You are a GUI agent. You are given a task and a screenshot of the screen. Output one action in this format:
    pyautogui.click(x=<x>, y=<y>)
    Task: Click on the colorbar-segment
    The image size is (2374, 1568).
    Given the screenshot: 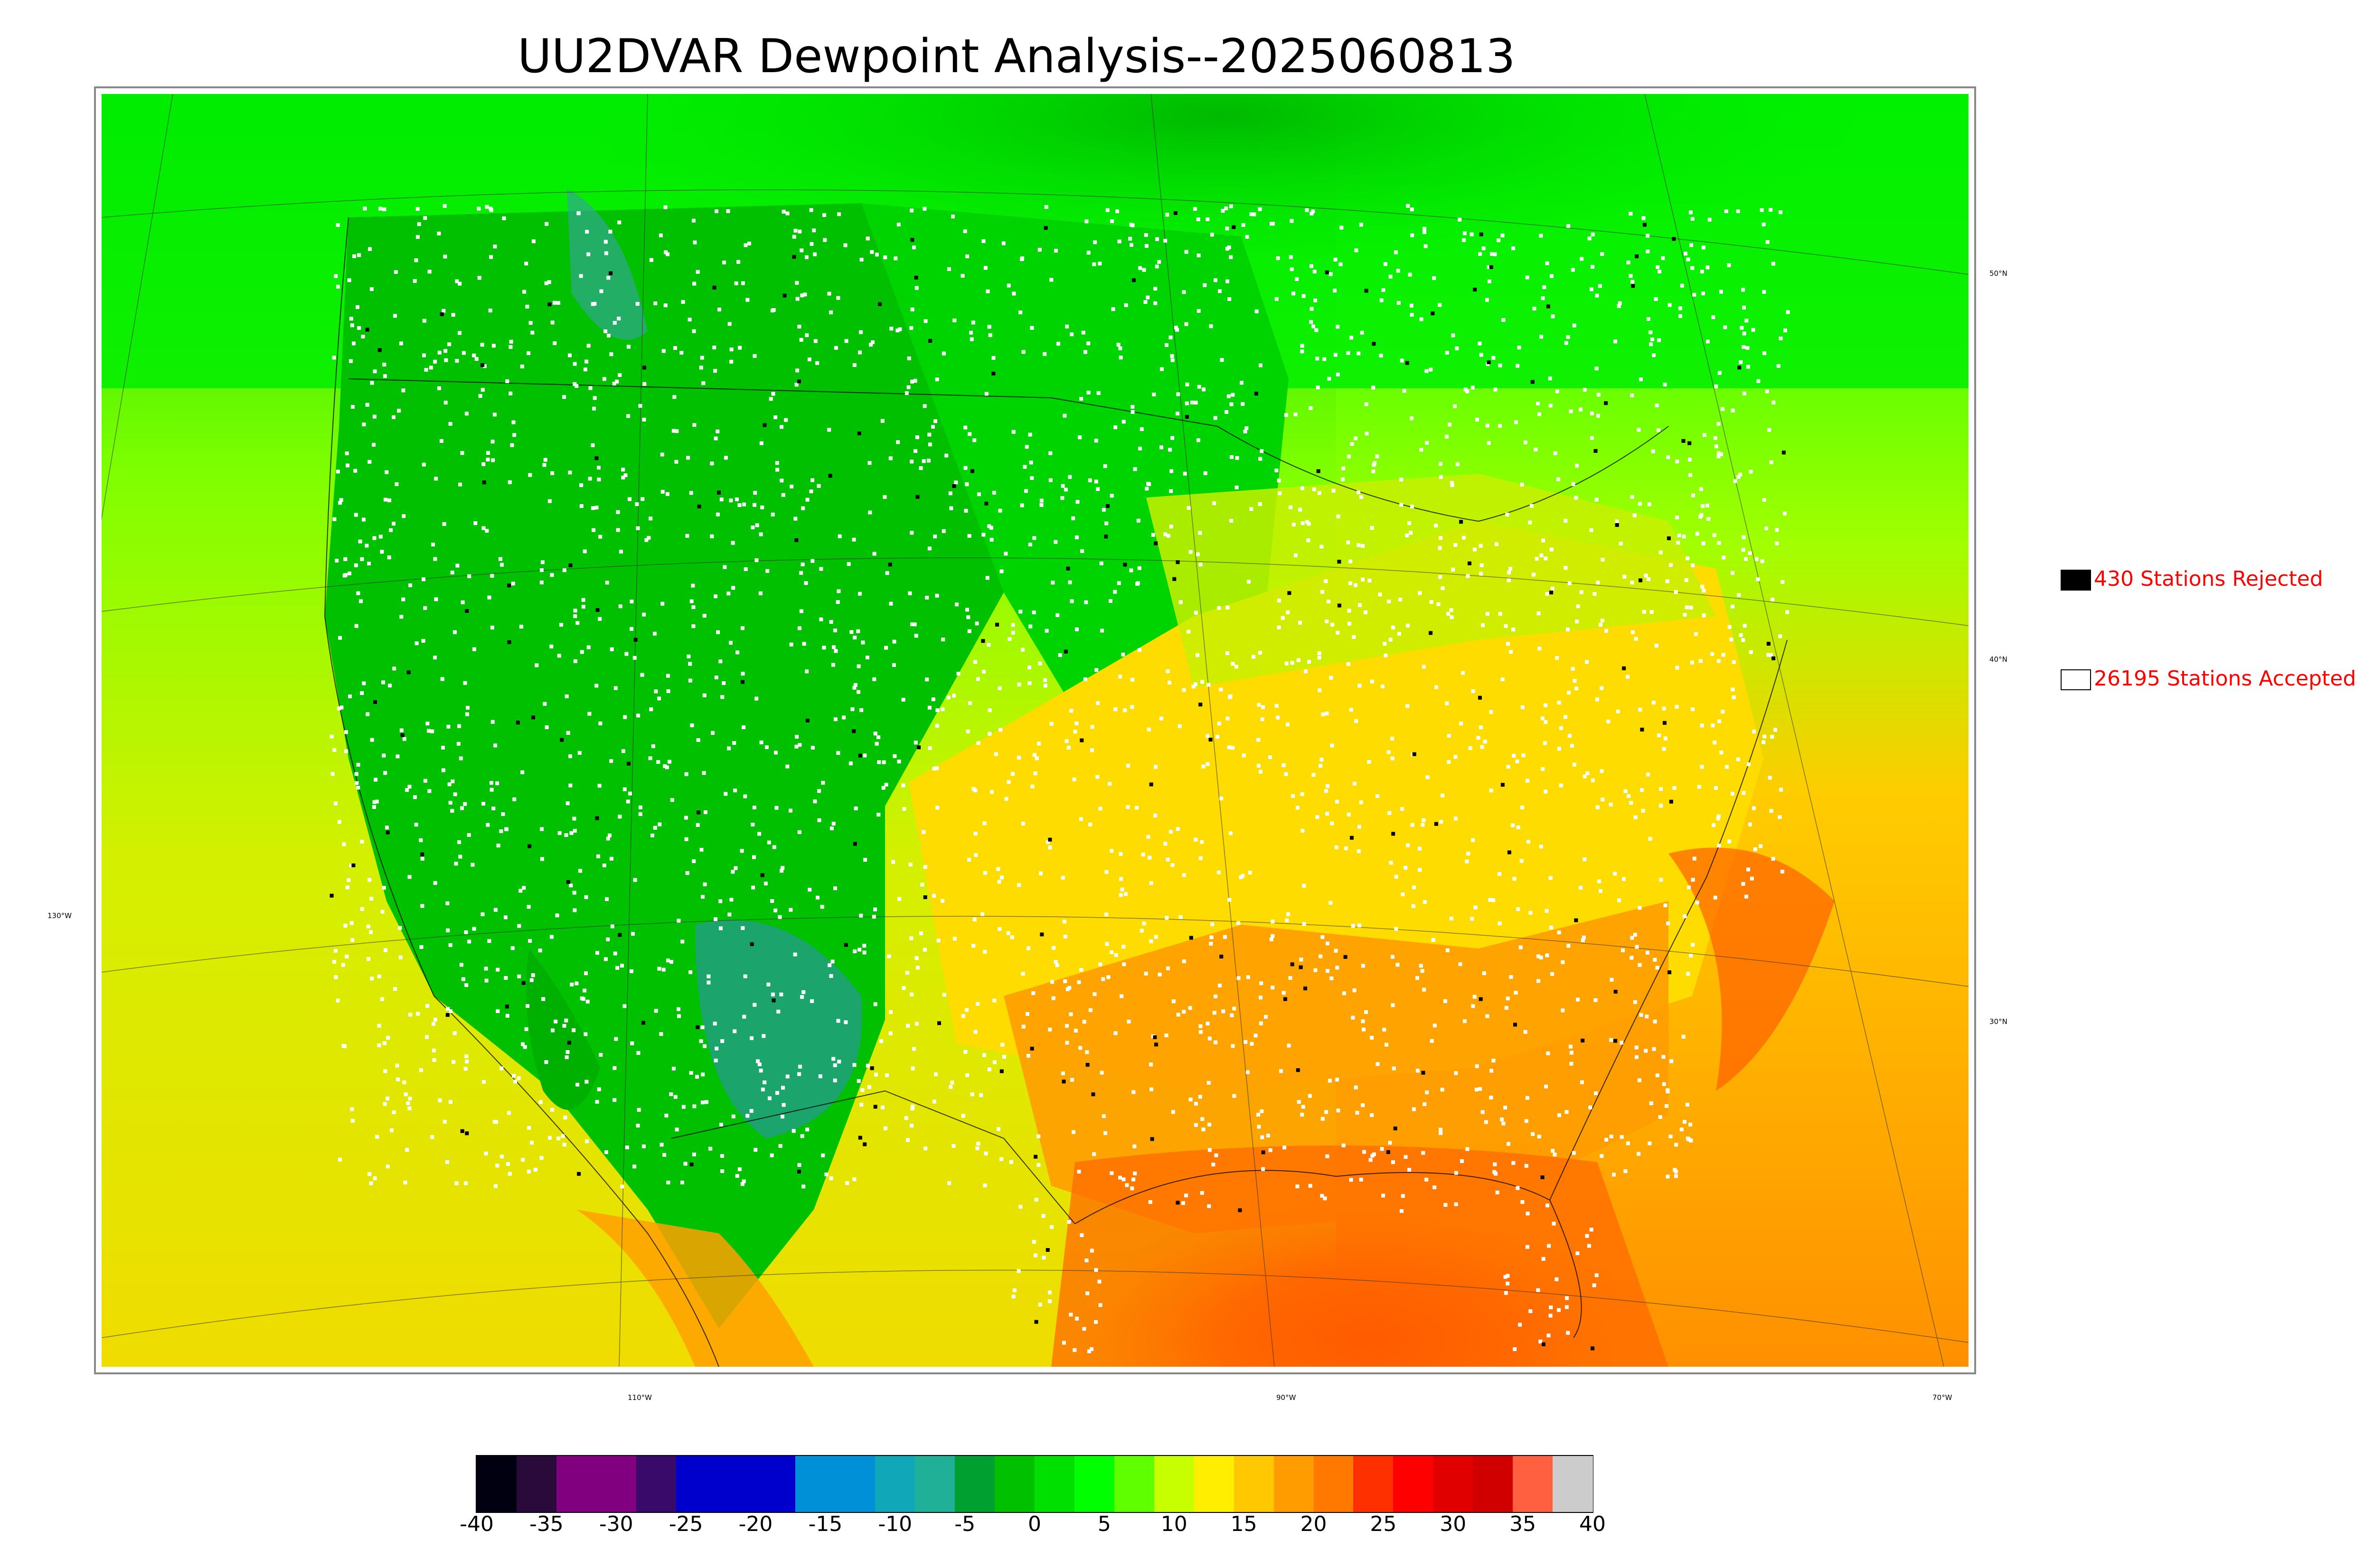 What is the action you would take?
    pyautogui.click(x=895, y=1484)
    